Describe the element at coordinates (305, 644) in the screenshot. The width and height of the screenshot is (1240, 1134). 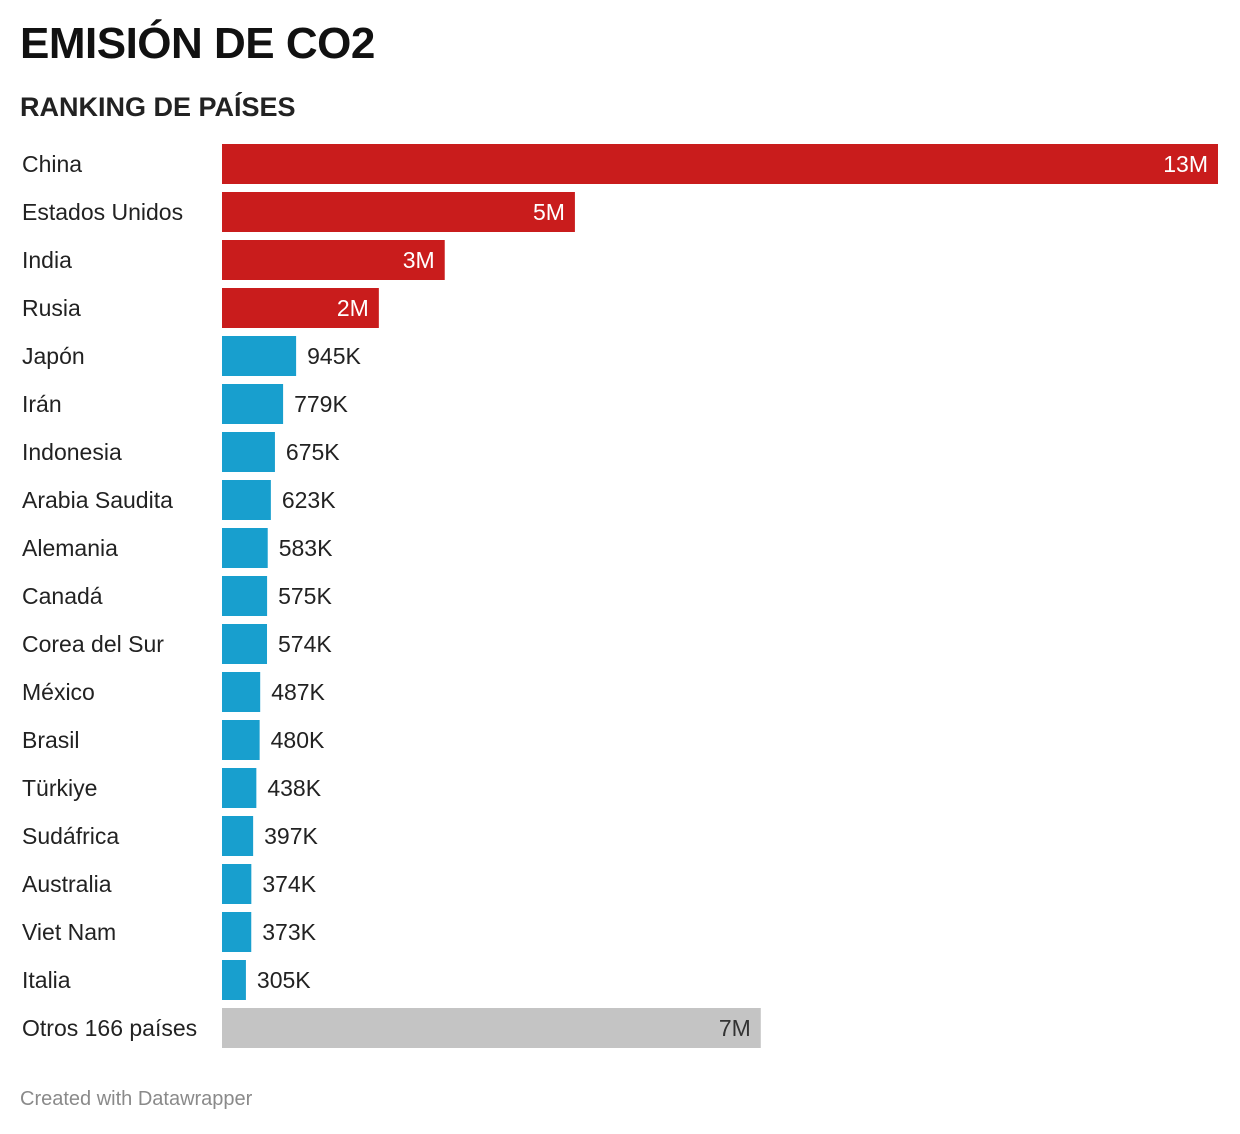
I see `value-label-corea-del-sur: 574K` at that location.